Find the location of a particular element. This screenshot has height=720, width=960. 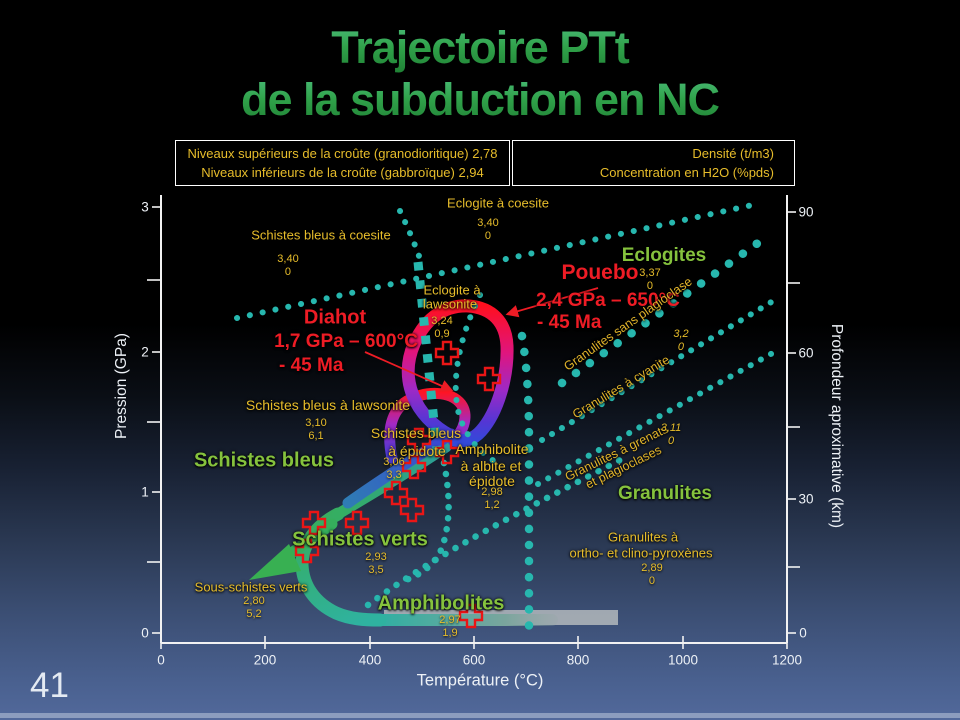

values-sous-schistes-verts: 2,80 5,2 is located at coordinates (253, 608).